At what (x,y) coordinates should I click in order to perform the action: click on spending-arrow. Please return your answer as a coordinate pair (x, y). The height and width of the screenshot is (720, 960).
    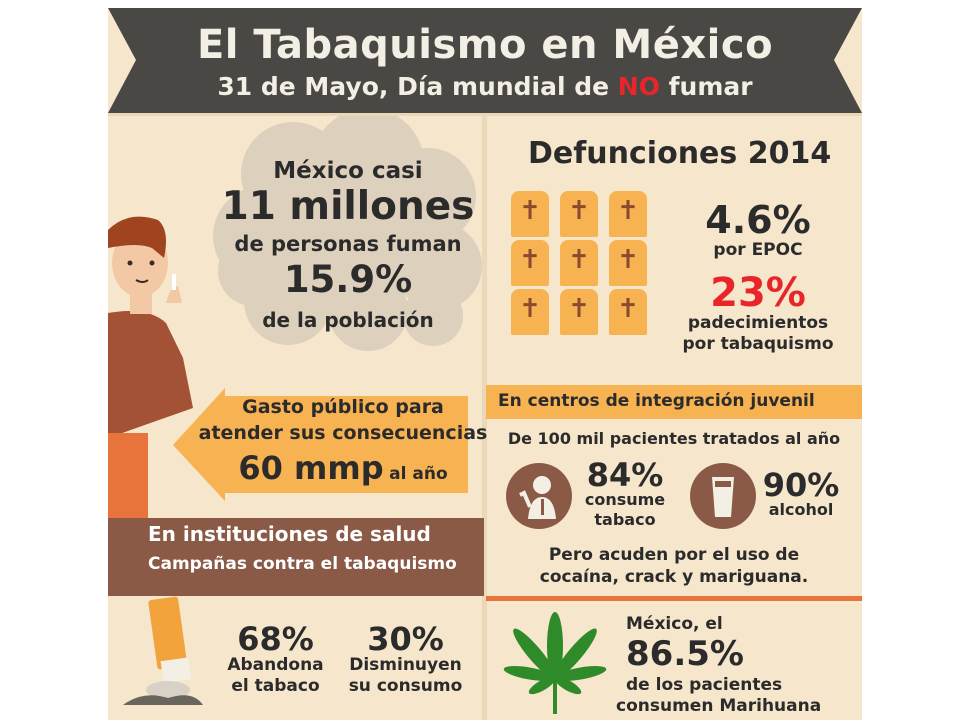
    Looking at the image, I should click on (320, 444).